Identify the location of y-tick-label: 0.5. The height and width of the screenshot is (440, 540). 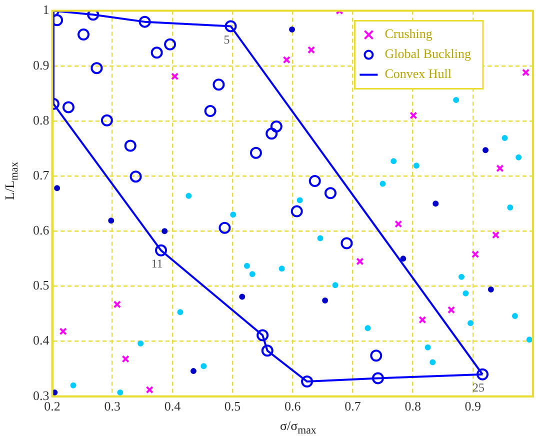
(41, 285).